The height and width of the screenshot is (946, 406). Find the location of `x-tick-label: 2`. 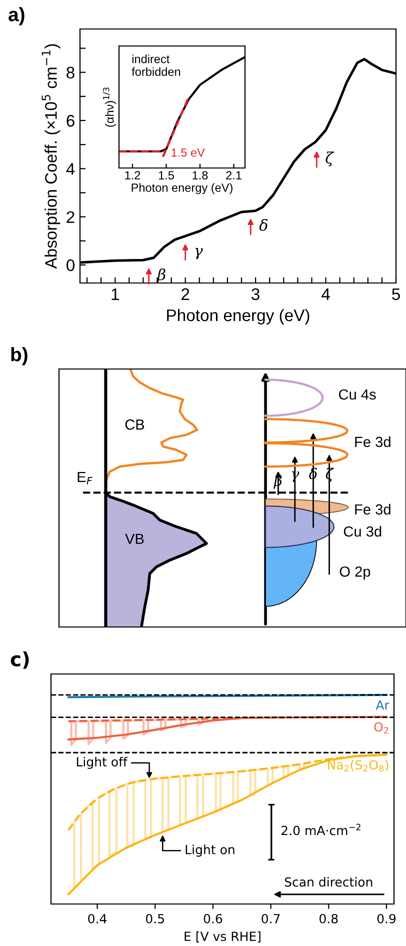

x-tick-label: 2 is located at coordinates (186, 294).